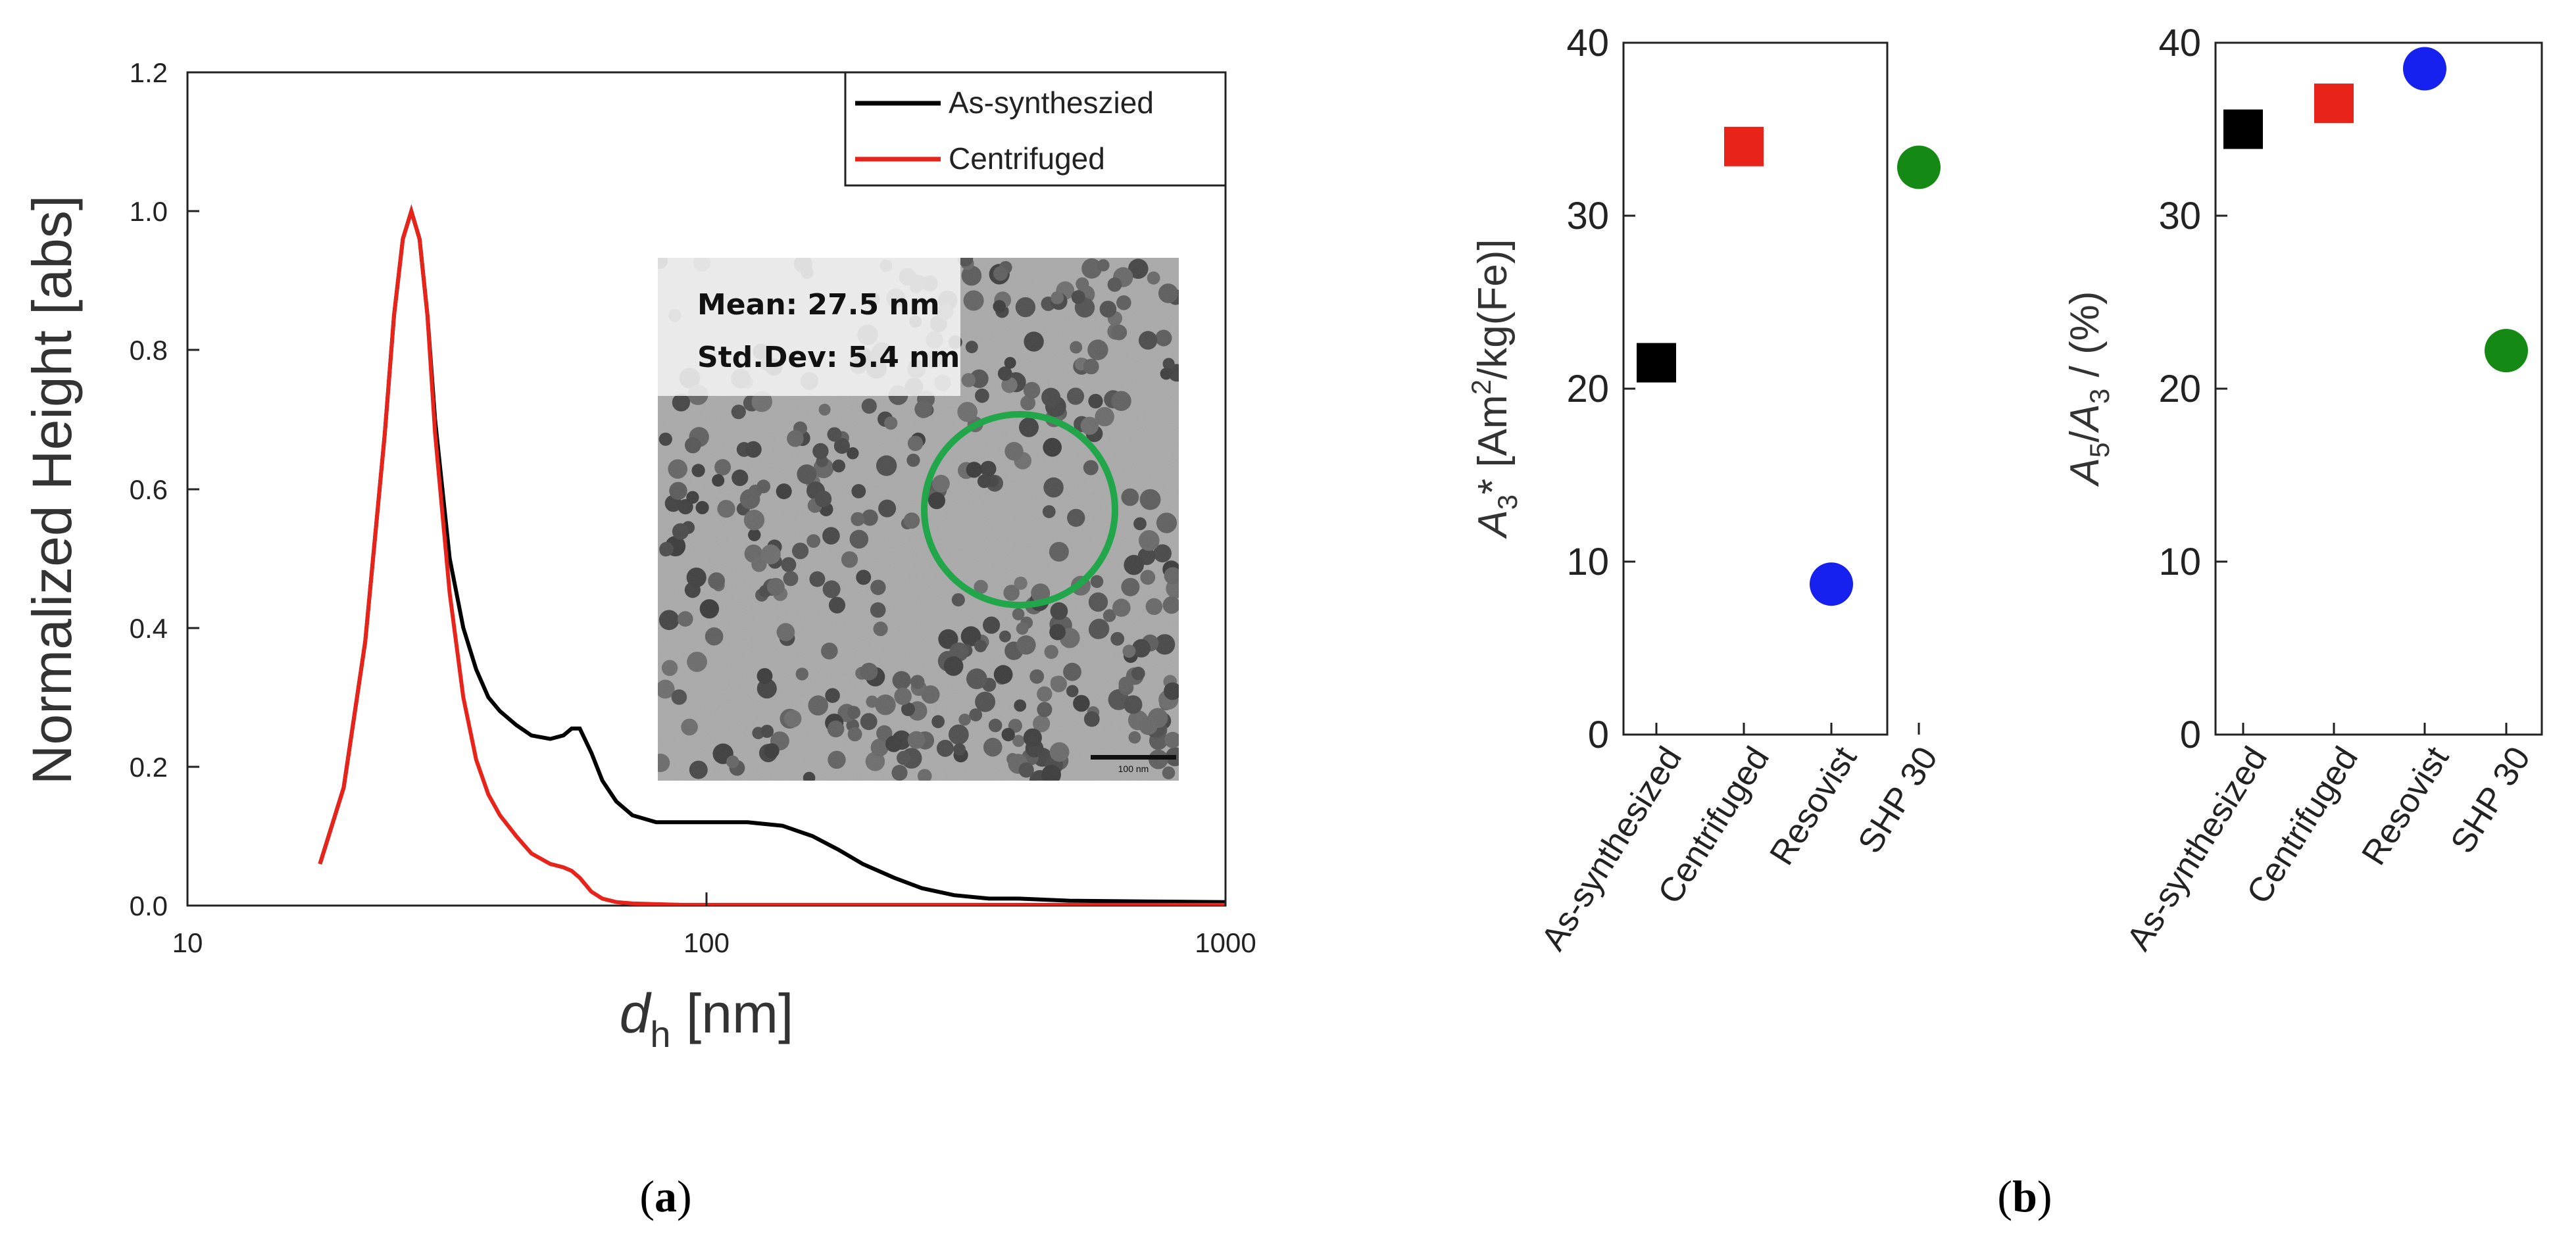  Describe the element at coordinates (52, 490) in the screenshot. I see `ya-axis-title: Normalized Height [abs]` at that location.